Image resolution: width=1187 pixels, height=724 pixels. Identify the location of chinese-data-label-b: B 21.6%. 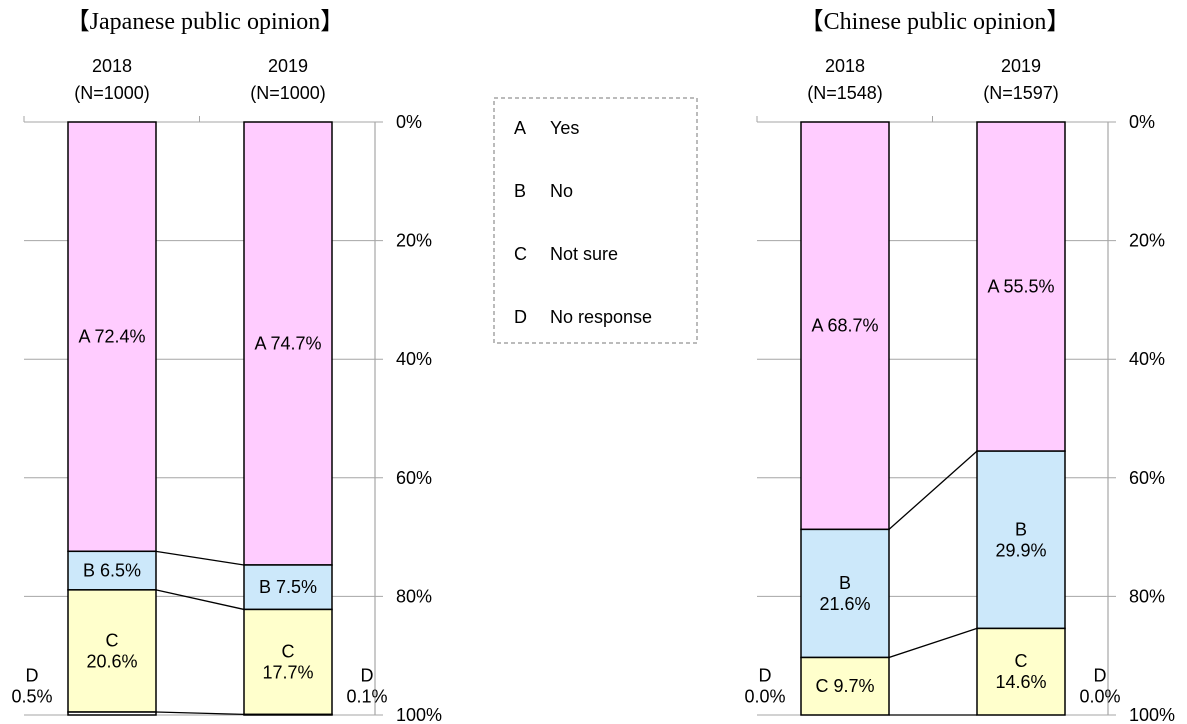
(844, 593).